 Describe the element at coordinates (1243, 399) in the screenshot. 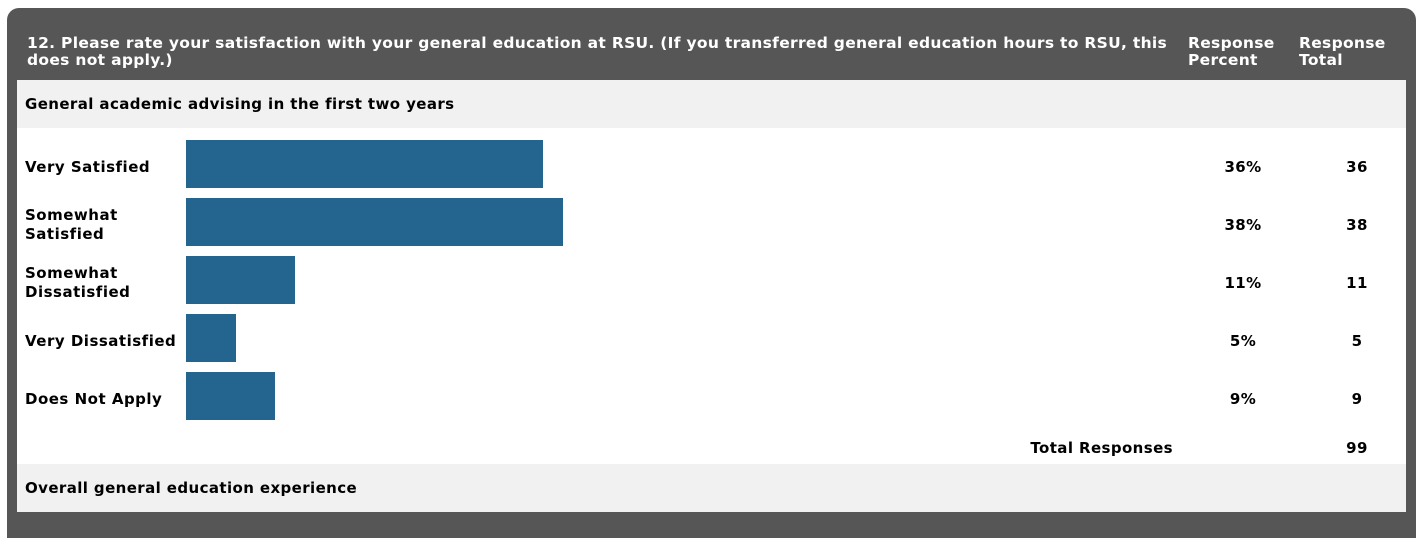

I see `response-percent: 9%` at that location.